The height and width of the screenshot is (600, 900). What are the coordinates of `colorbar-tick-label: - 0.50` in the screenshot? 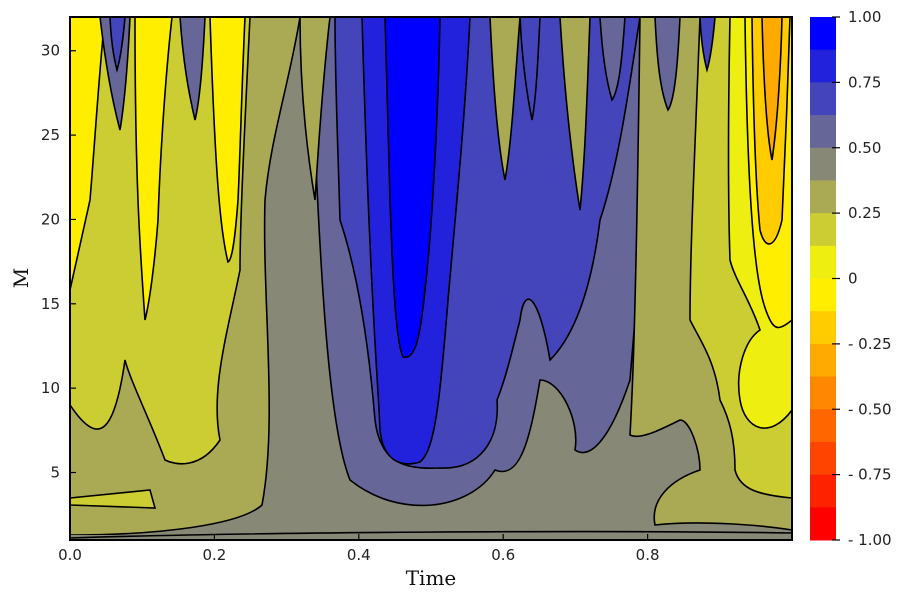 It's located at (870, 409).